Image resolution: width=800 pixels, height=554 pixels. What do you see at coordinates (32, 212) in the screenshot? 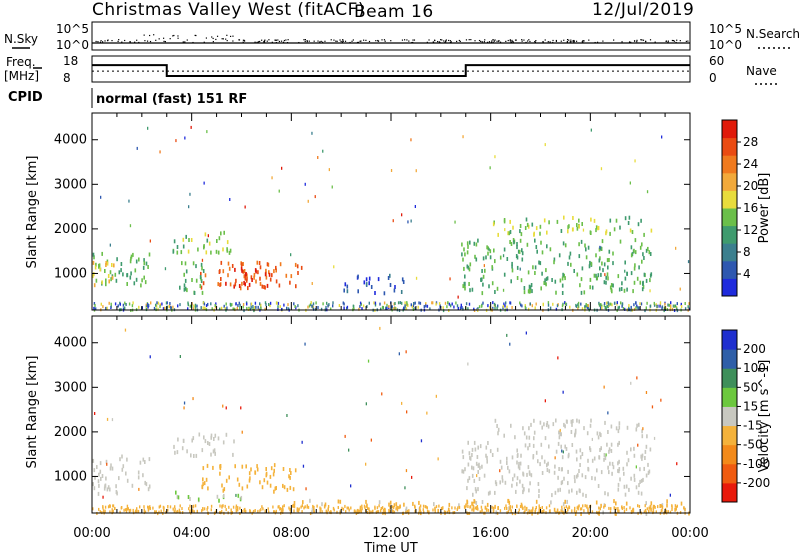
I see `power-ylabel: Slant Range [km]` at bounding box center [32, 212].